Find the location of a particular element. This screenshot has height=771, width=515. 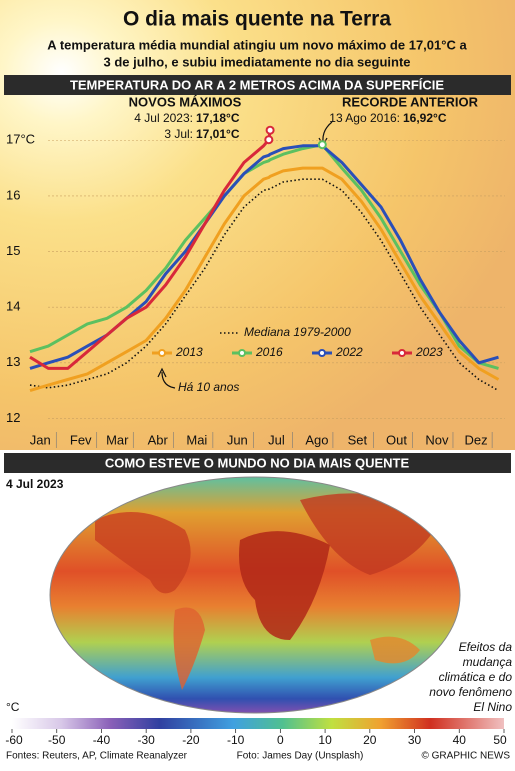

x-tick-label: Dez is located at coordinates (476, 439).